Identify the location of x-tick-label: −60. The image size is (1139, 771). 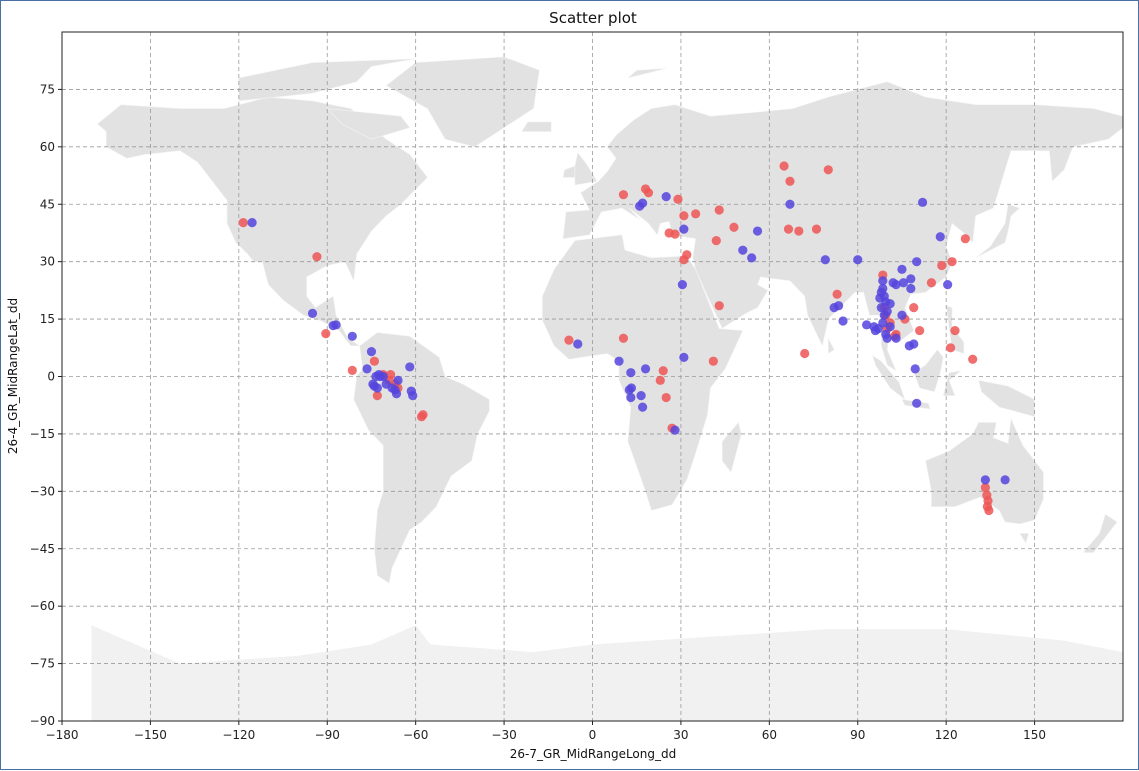
(415, 735).